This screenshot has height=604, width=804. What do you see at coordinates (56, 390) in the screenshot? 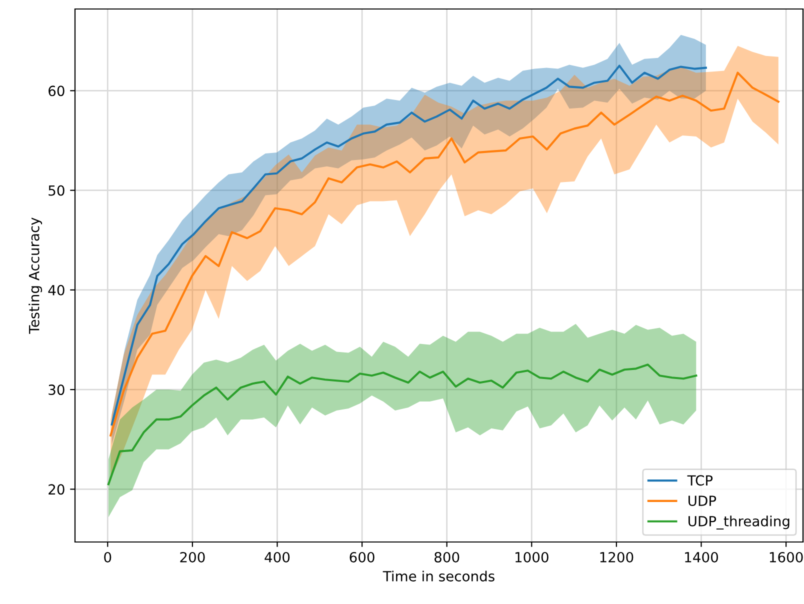
I see `y-tick-label: 30` at bounding box center [56, 390].